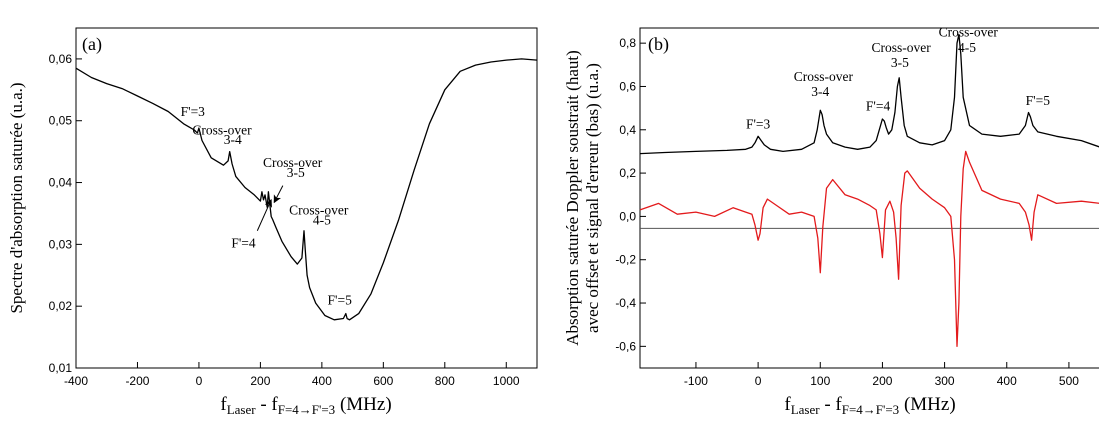 This screenshot has width=1099, height=423. What do you see at coordinates (233, 139) in the screenshot?
I see `a-annotation: 3-4` at bounding box center [233, 139].